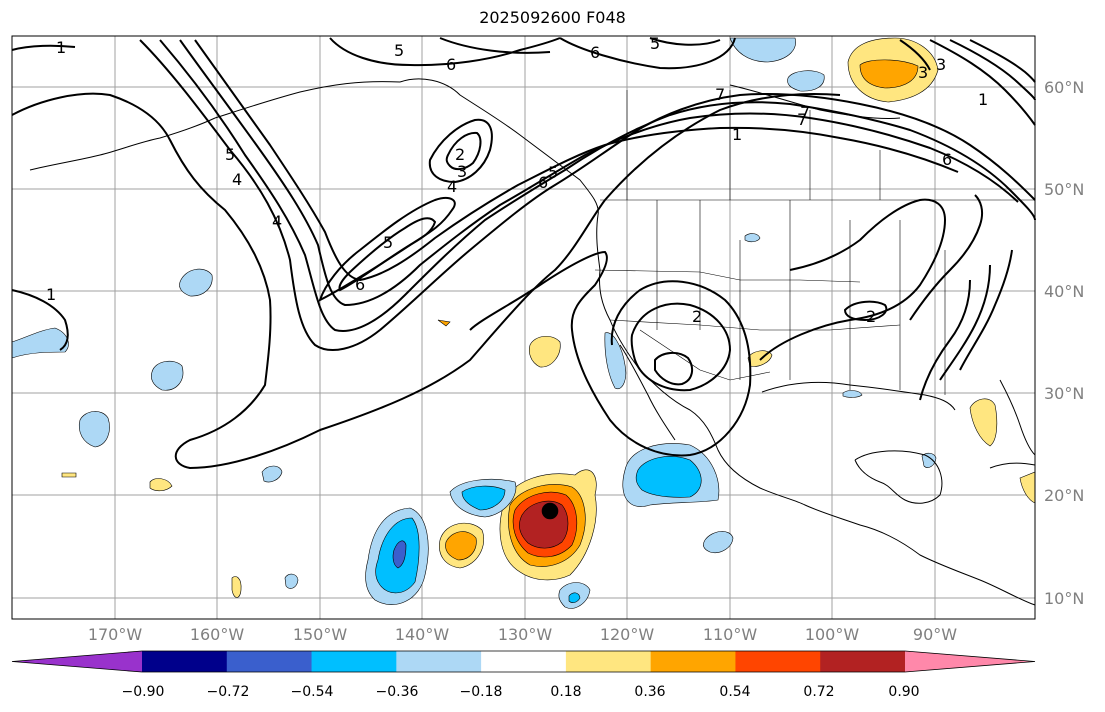  I want to click on lat-label-40n: 40°N, so click(1064, 291).